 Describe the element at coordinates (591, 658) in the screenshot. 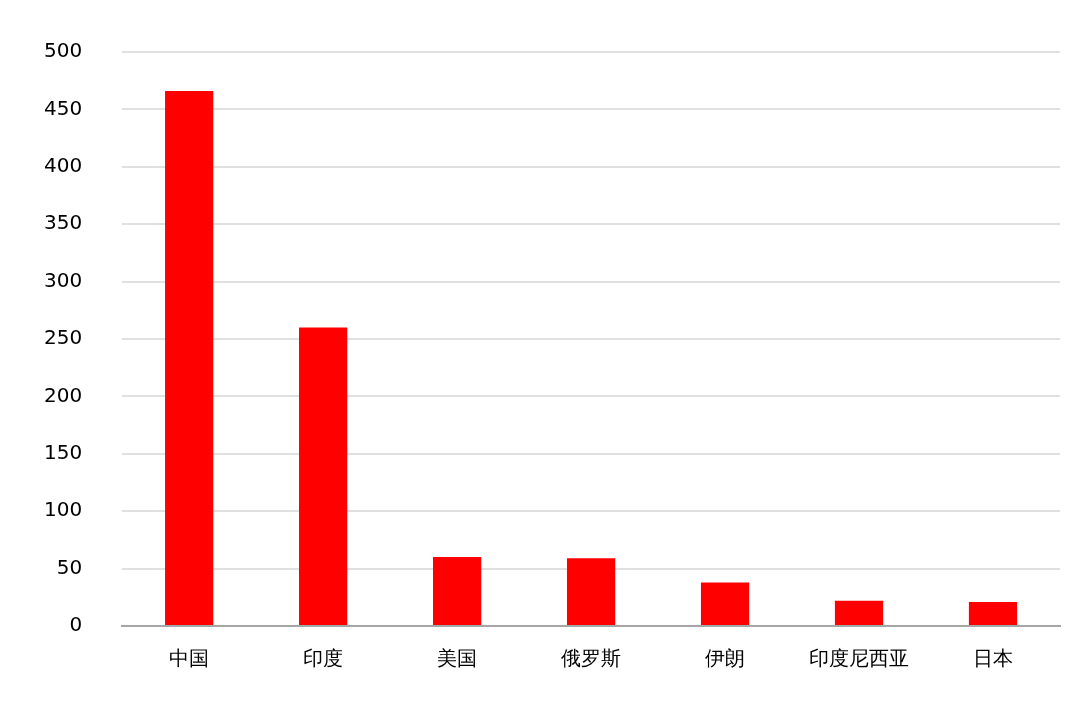

I see `x-tick-label: 俄罗斯` at that location.